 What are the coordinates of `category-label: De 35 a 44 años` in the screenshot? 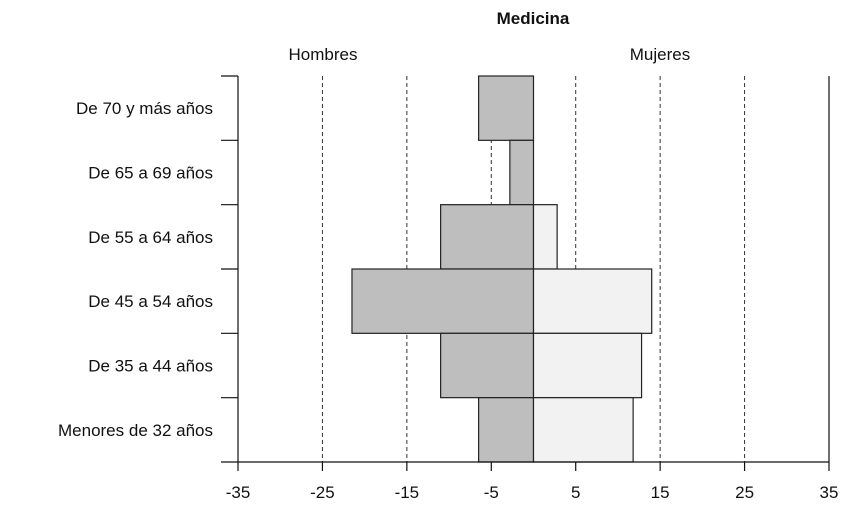 It's located at (150, 366).